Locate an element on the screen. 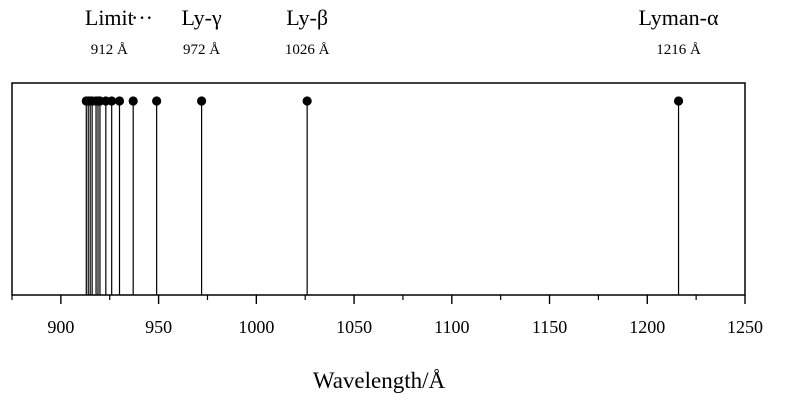  annotation-name-3: Ly-β is located at coordinates (307, 17).